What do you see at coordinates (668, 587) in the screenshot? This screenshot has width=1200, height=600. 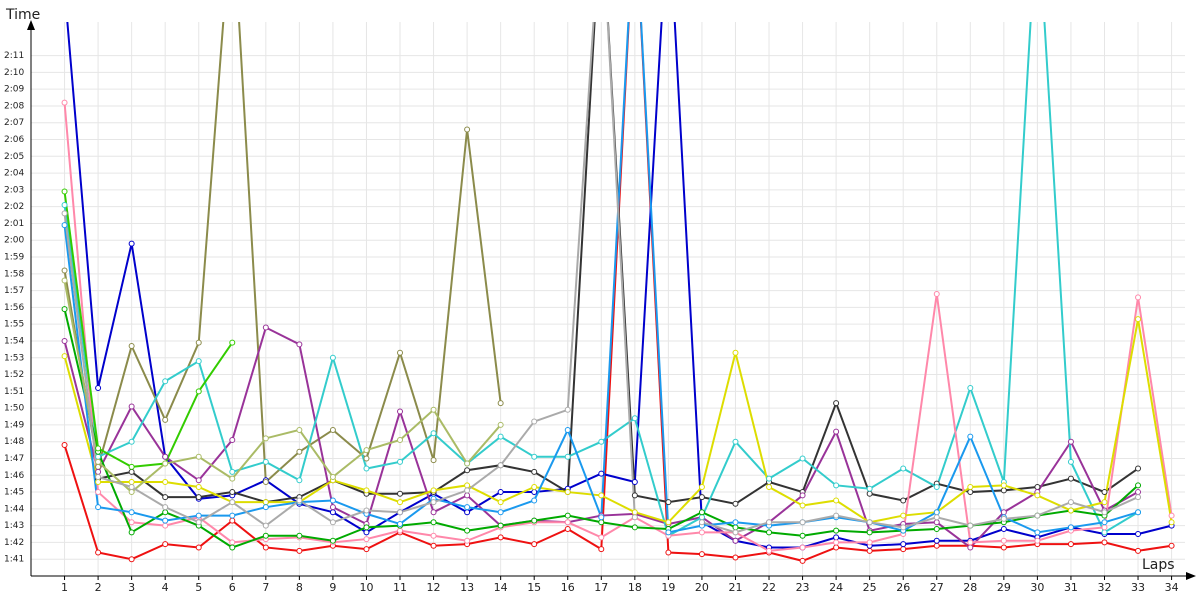 I see `x-tick-label: 19` at bounding box center [668, 587].